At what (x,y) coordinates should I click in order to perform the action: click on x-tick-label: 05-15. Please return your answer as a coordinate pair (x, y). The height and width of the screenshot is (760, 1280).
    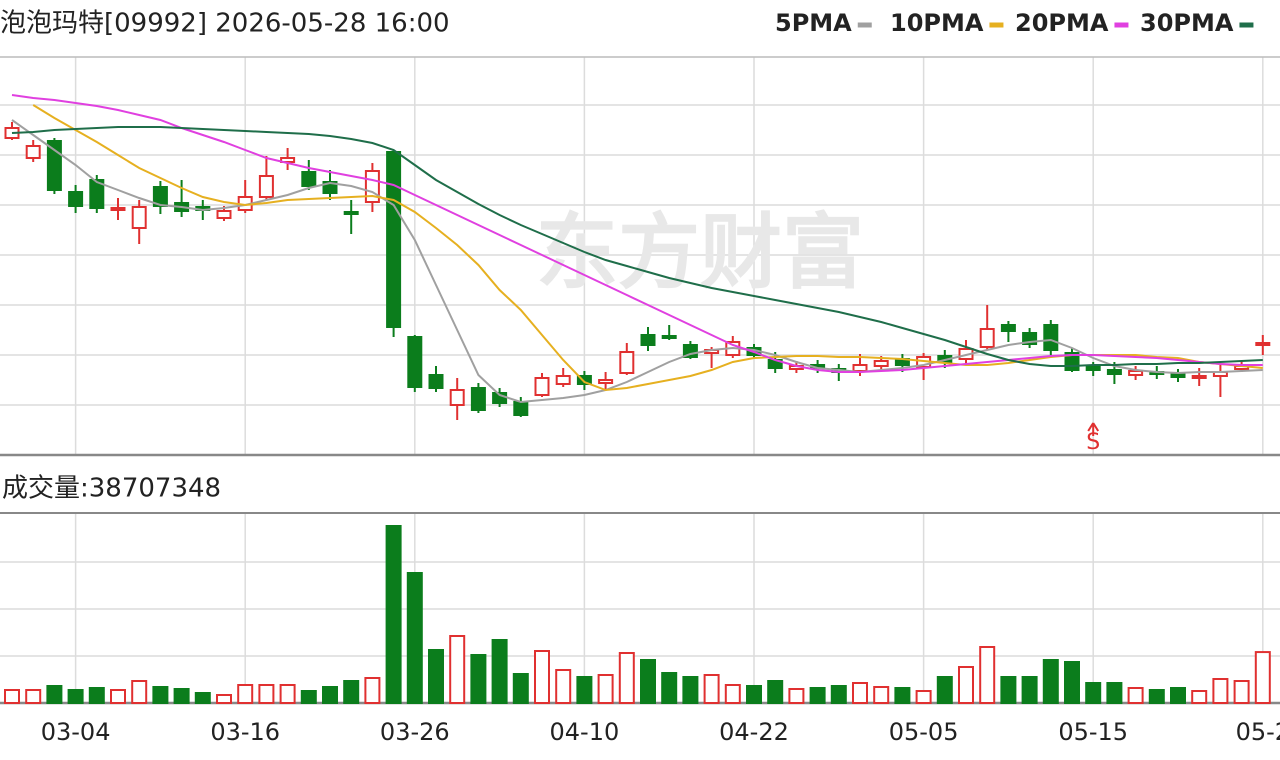
    Looking at the image, I should click on (1093, 732).